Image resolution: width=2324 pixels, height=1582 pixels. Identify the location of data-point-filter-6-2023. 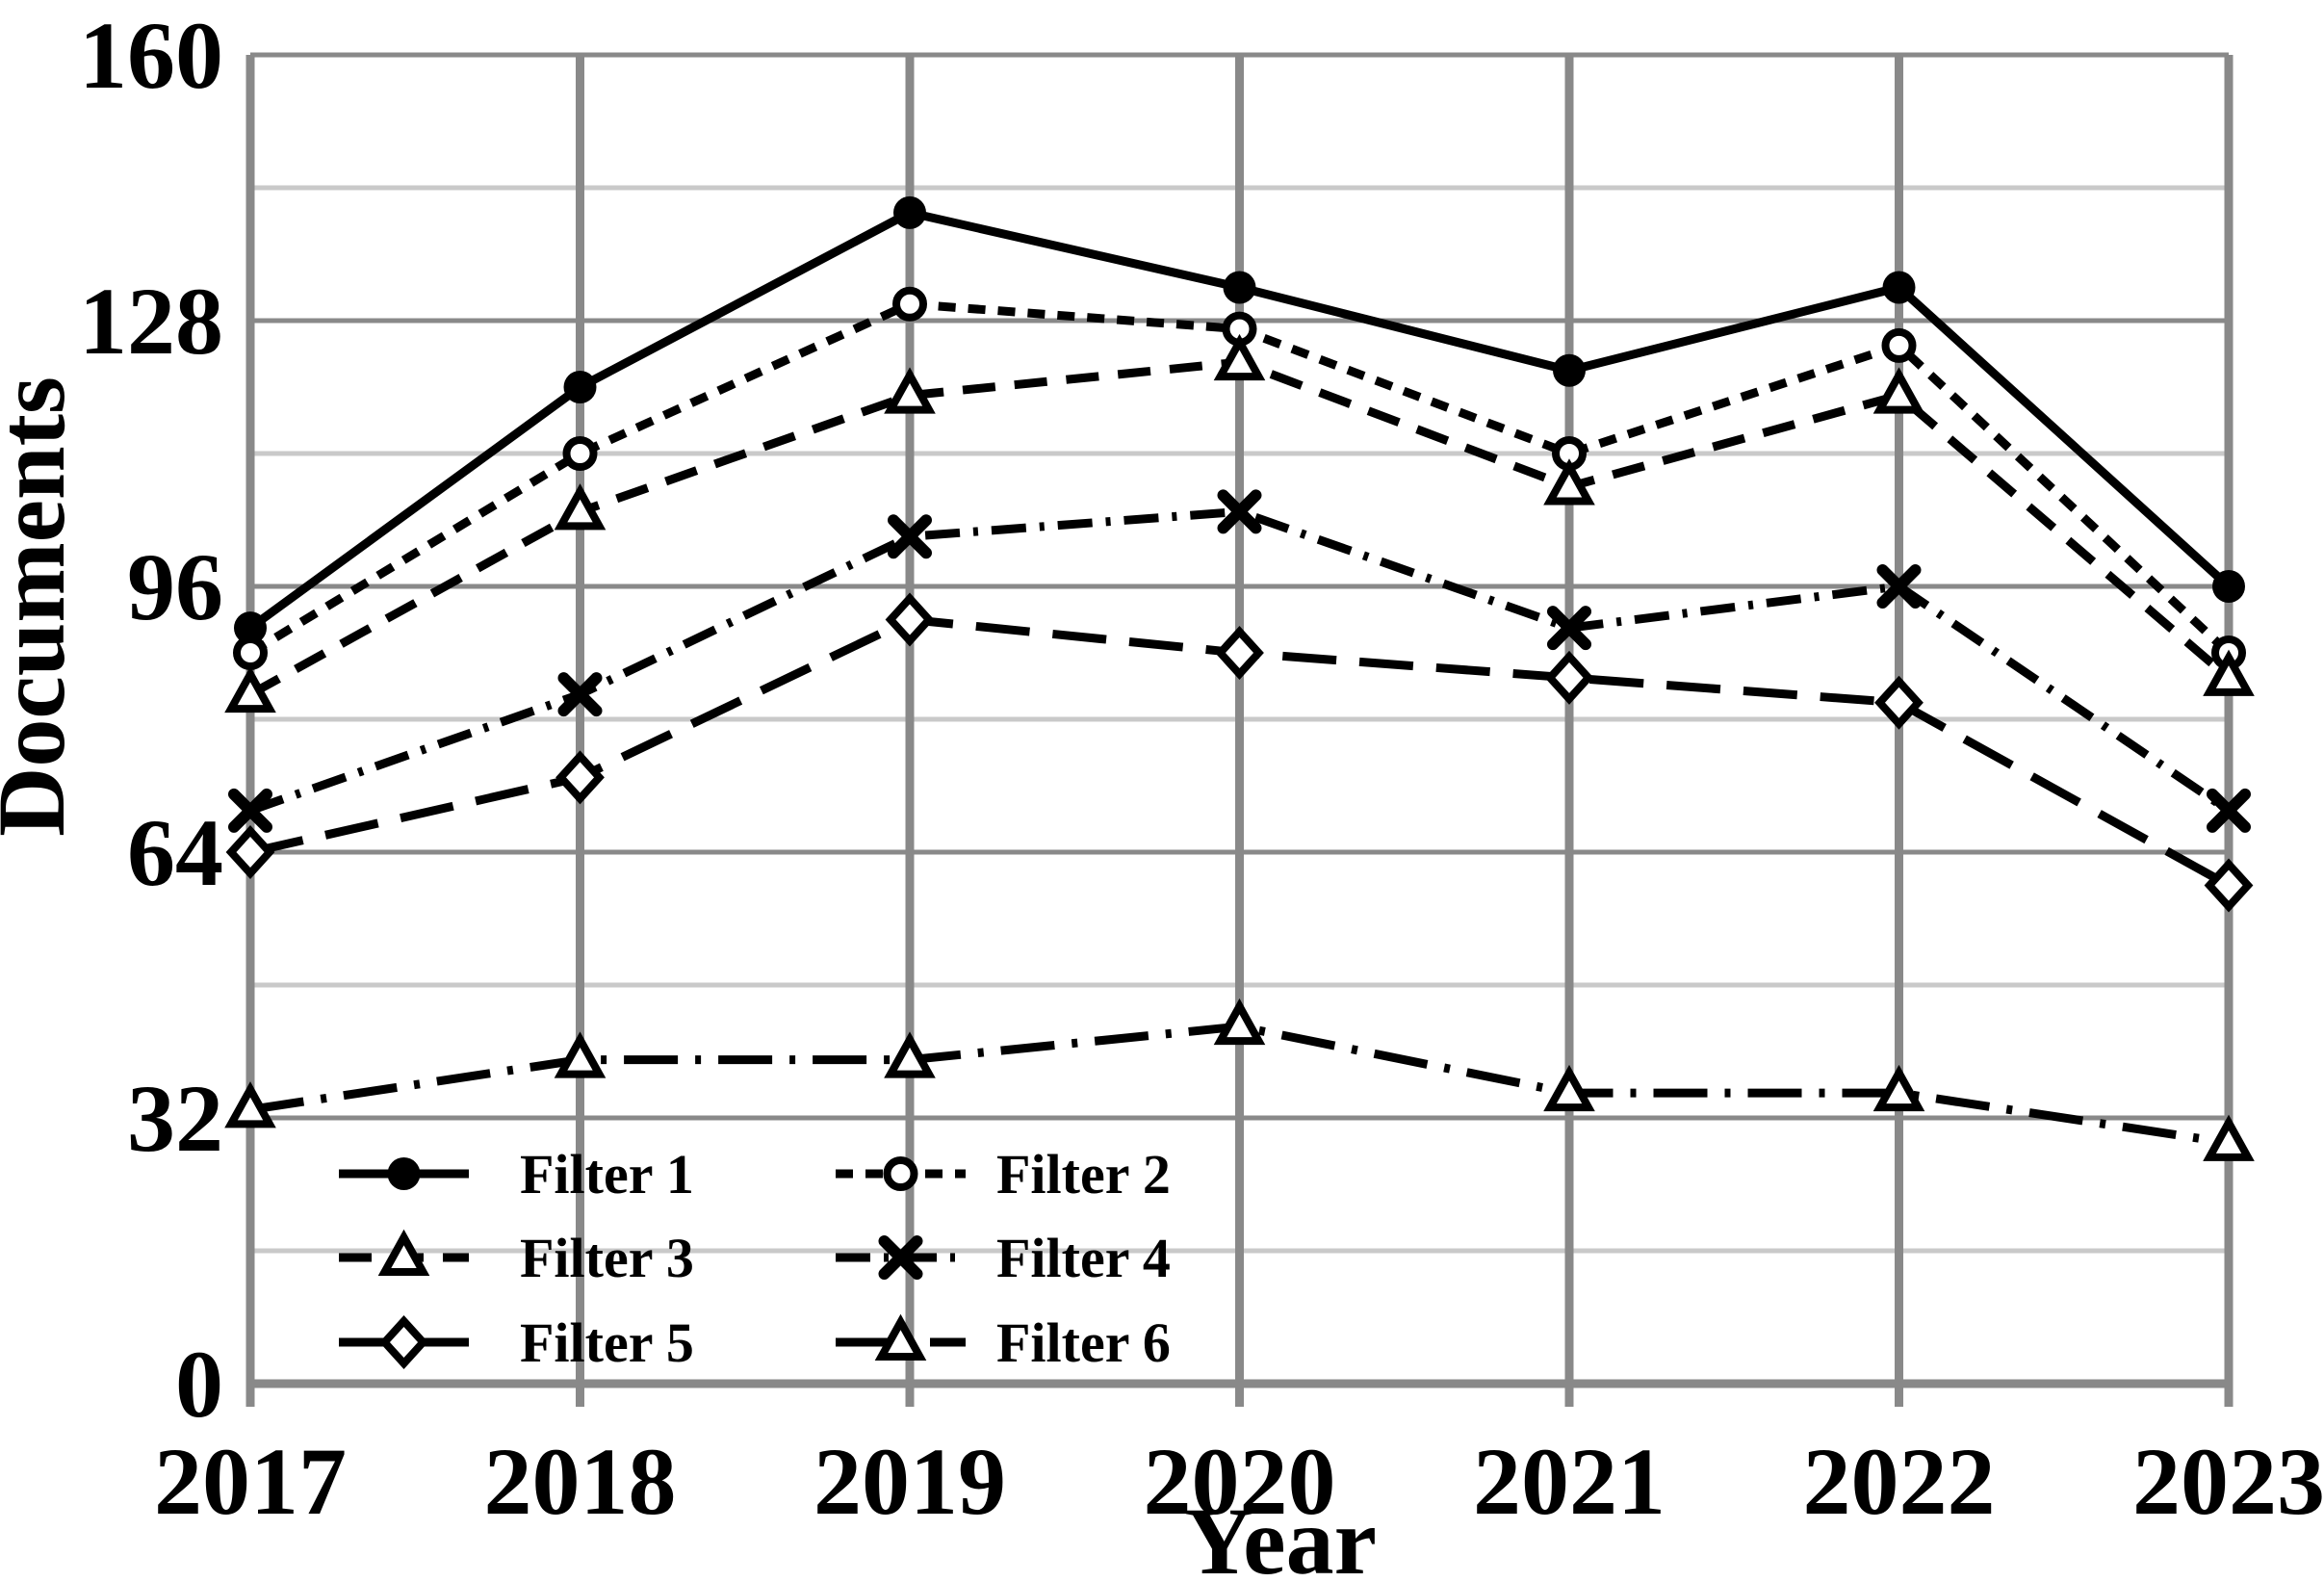
(2229, 1137).